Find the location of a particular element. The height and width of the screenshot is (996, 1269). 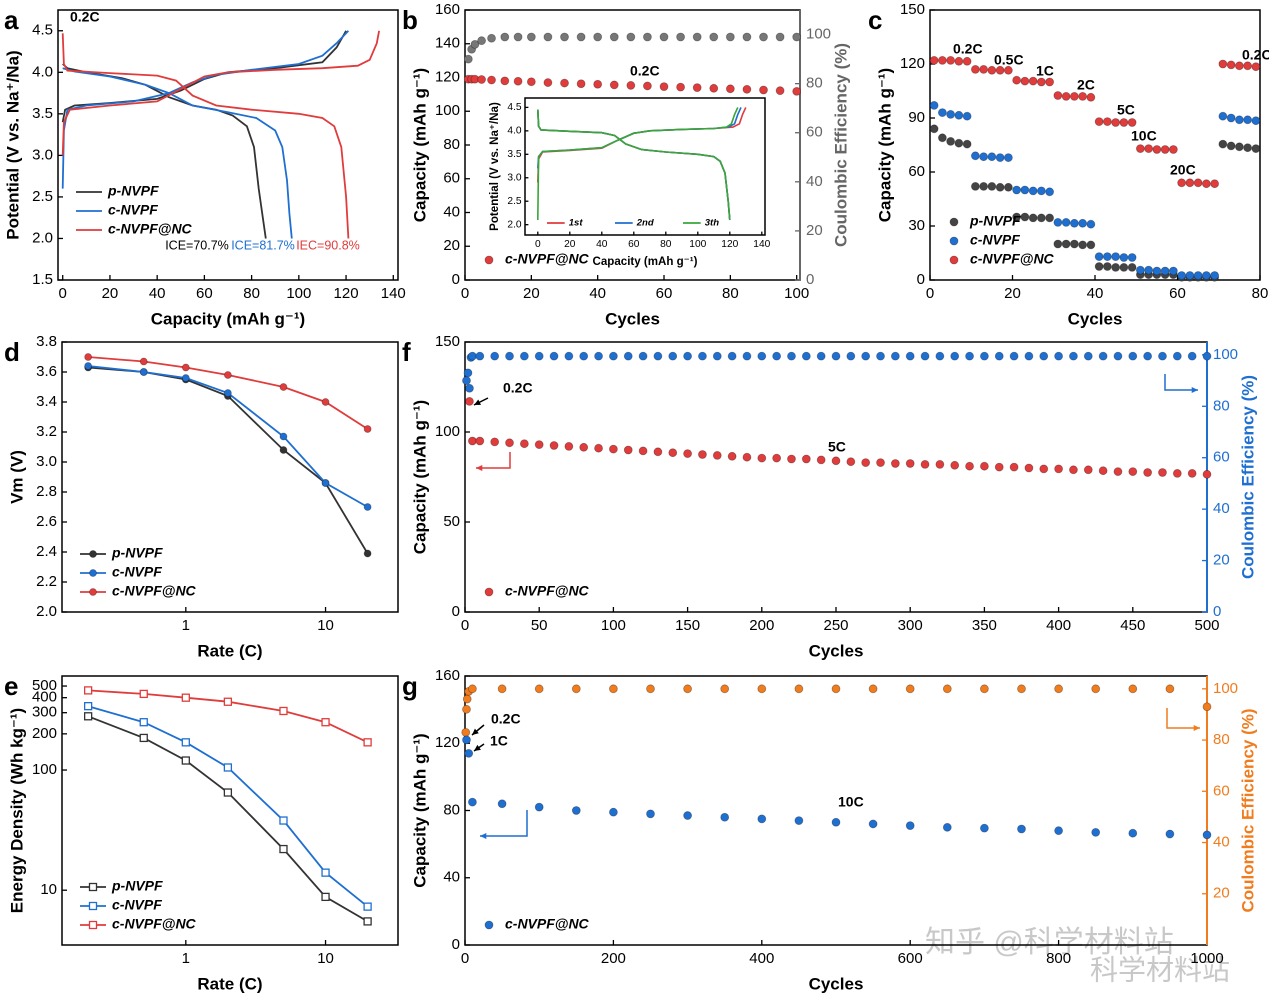

y-tick-label: 4.0 is located at coordinates (514, 131).